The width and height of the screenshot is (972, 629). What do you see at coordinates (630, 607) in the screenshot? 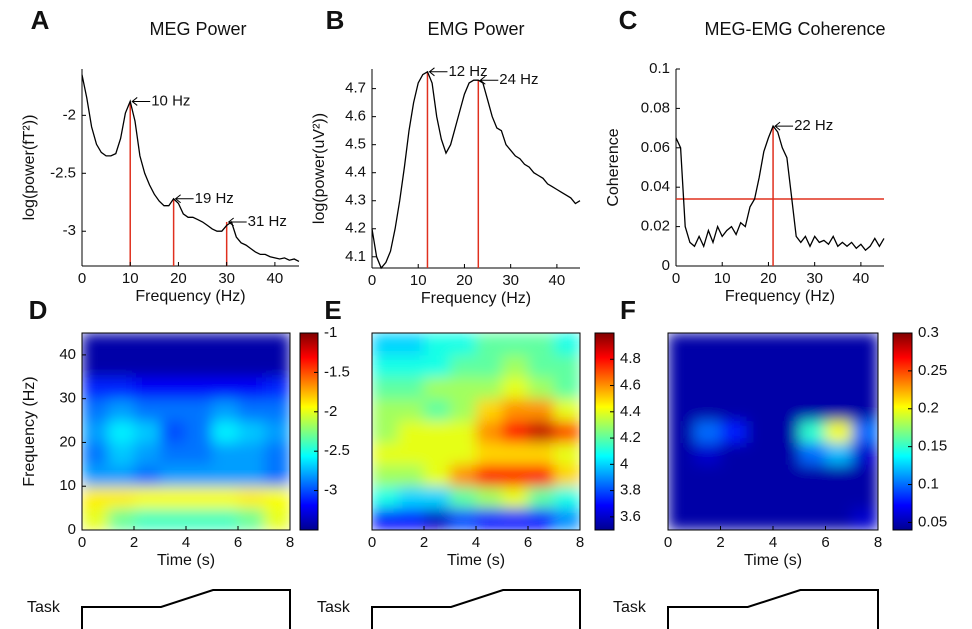
I see `task-label: Task` at bounding box center [630, 607].